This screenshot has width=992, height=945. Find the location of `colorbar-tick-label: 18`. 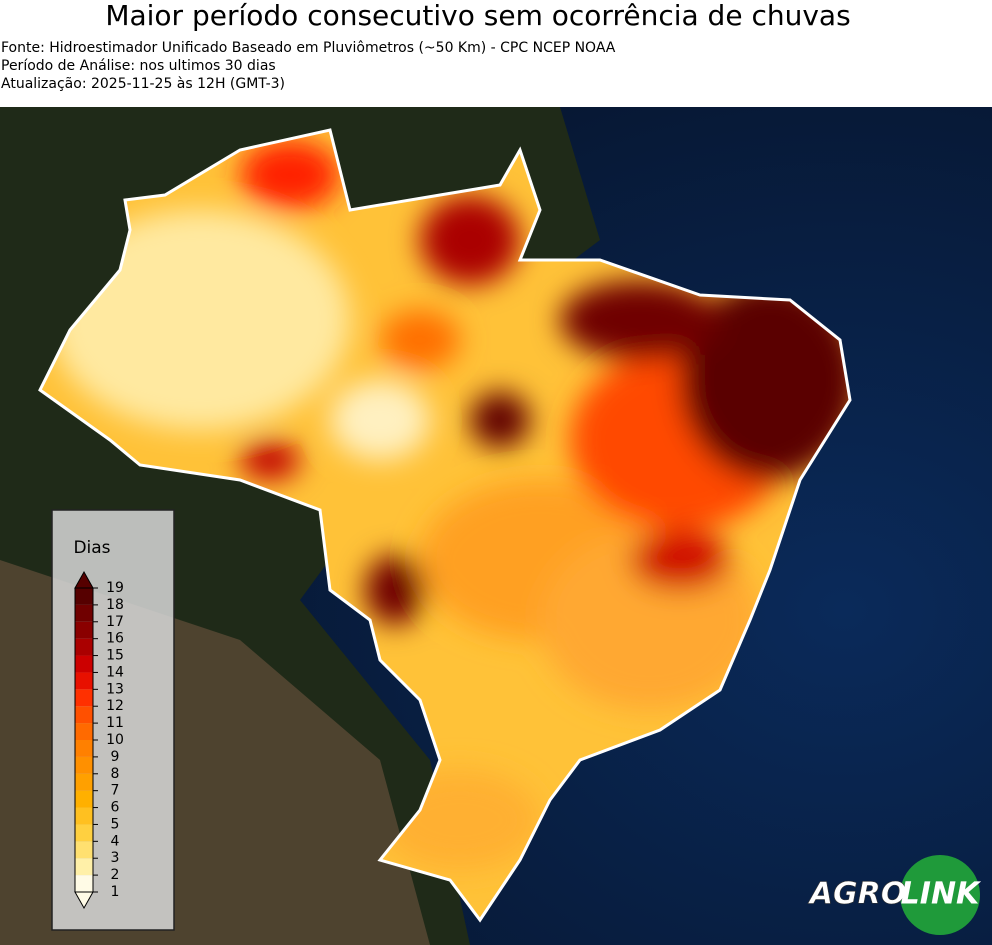

colorbar-tick-label: 18 is located at coordinates (115, 605).